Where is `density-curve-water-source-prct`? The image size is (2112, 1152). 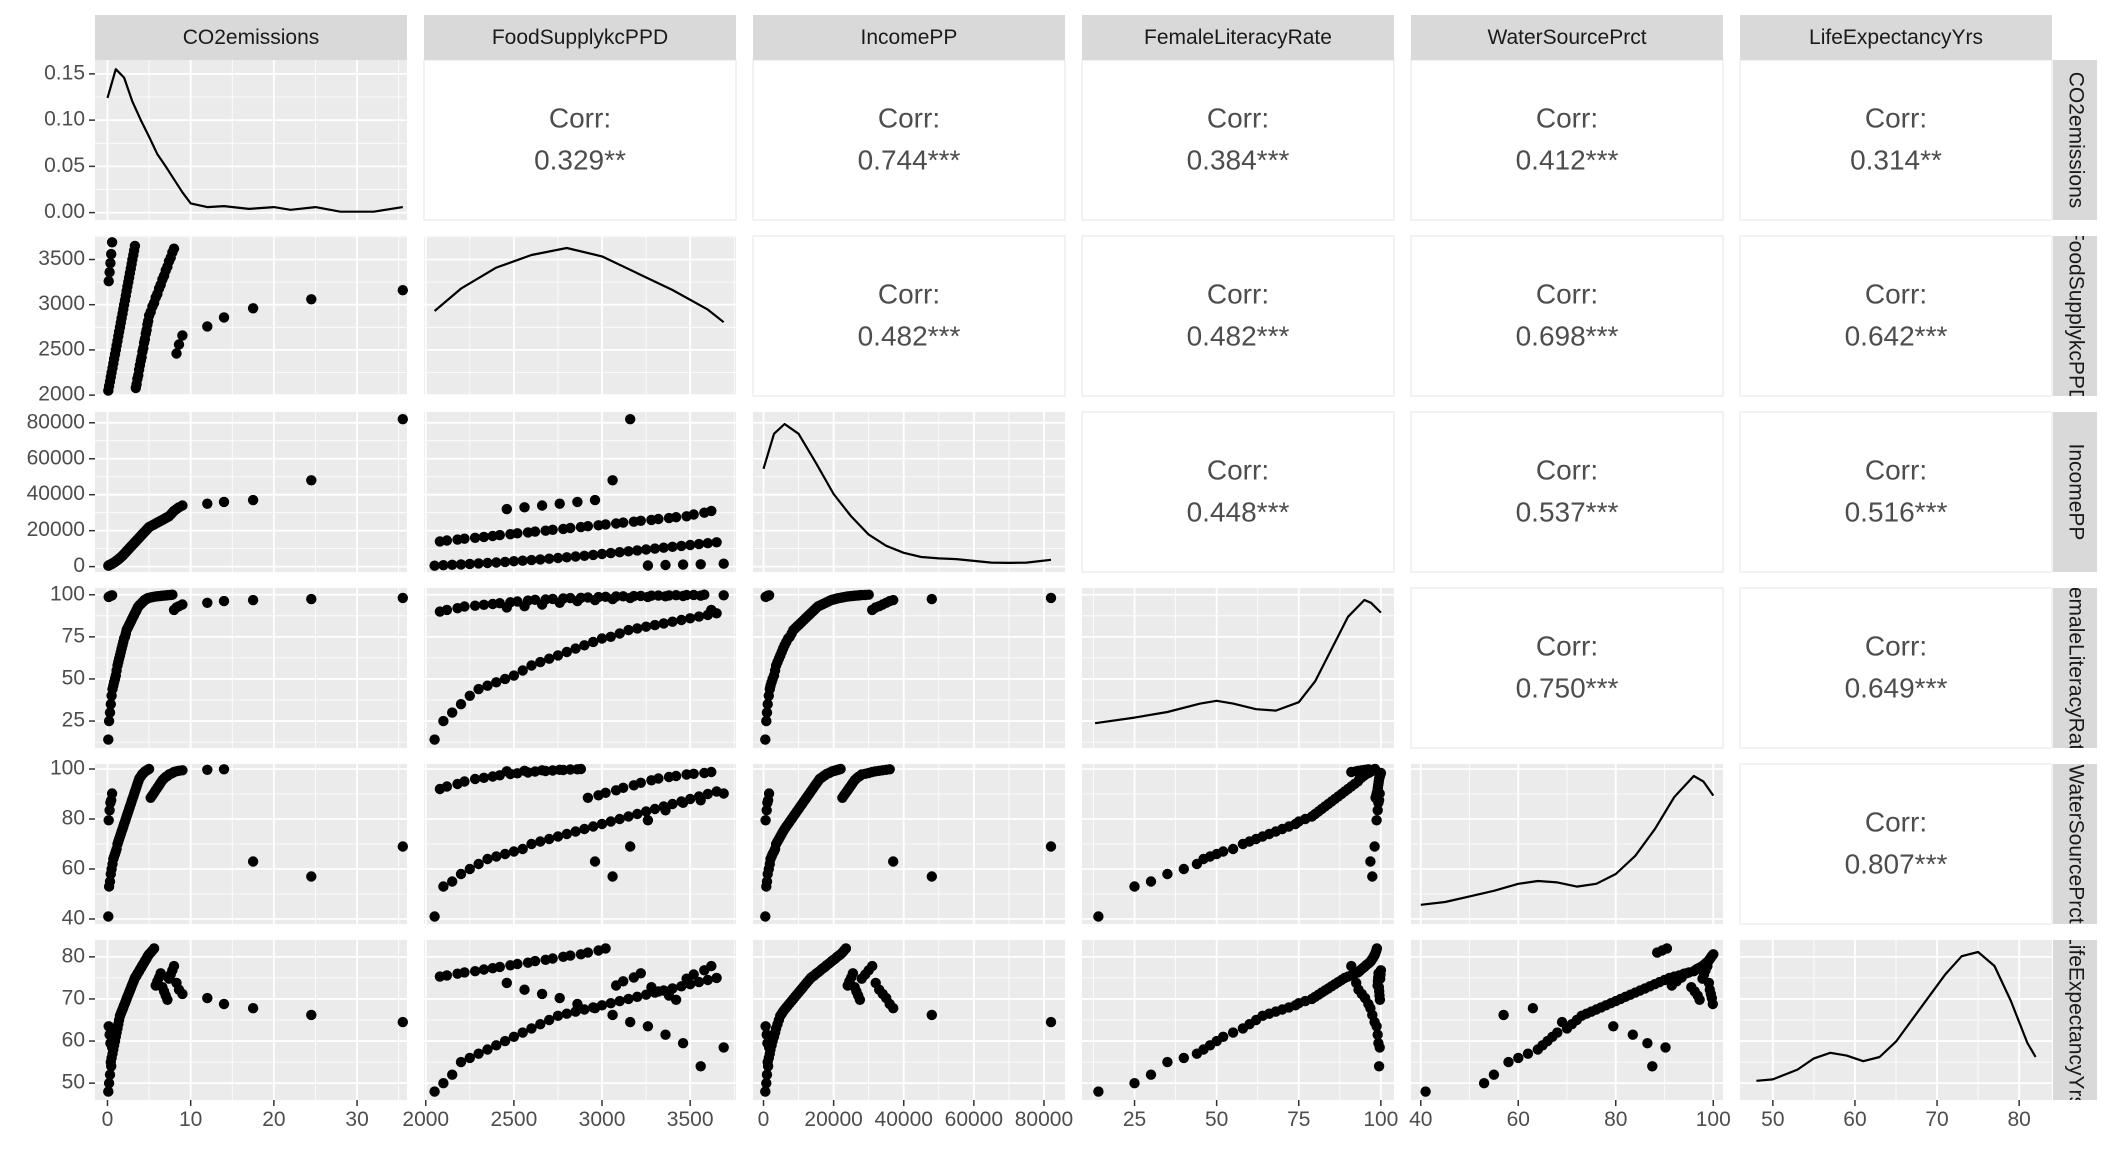
density-curve-water-source-prct is located at coordinates (1567, 840).